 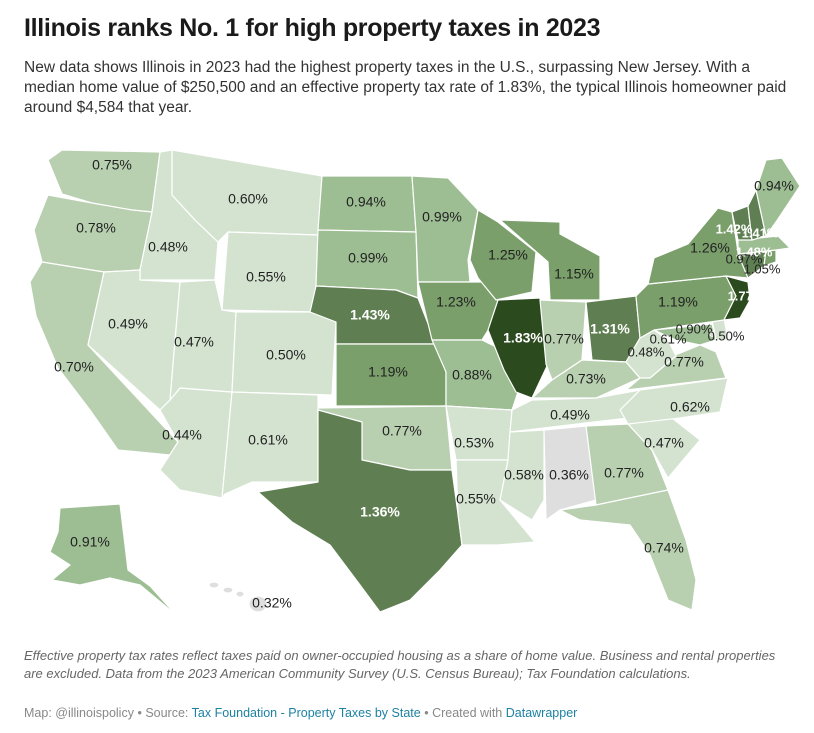 I want to click on state-NM, so click(x=270, y=445).